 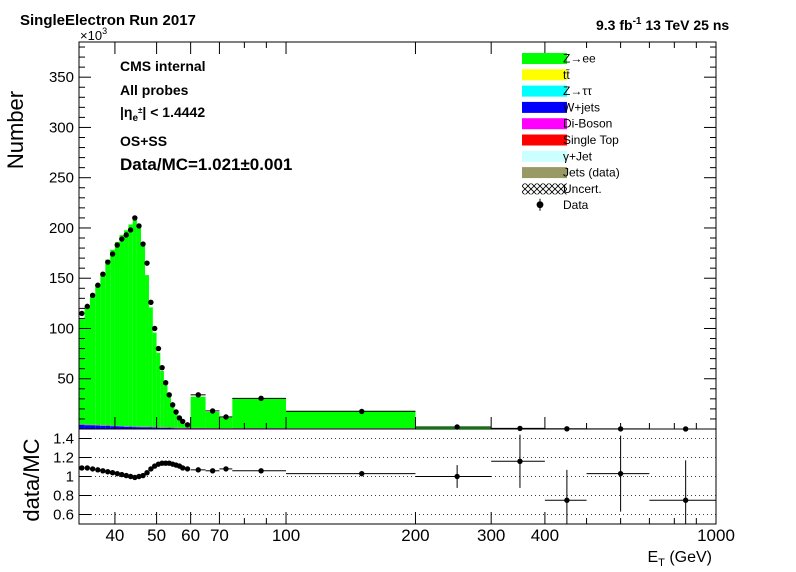 I want to click on legend-label-z-ee: Z→ee, so click(x=579, y=59).